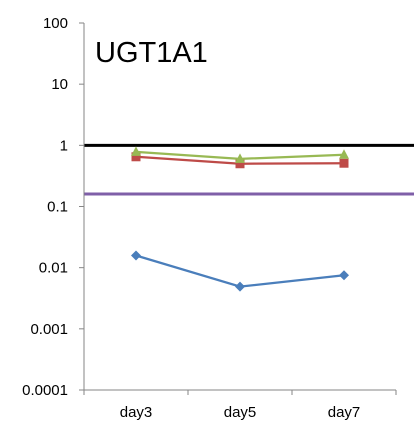  Describe the element at coordinates (57, 207) in the screenshot. I see `y-tick-label: 0.1` at that location.